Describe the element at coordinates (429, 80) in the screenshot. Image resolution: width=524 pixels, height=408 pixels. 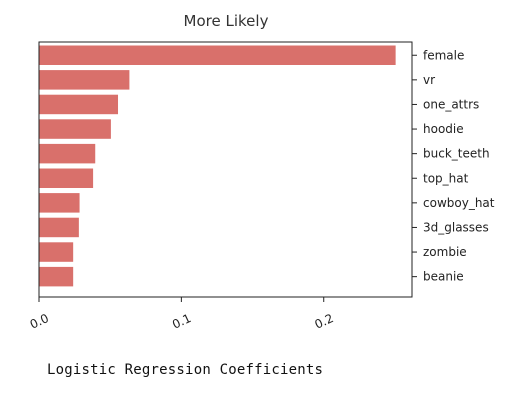
I see `y-tick-label-vr: vr` at that location.